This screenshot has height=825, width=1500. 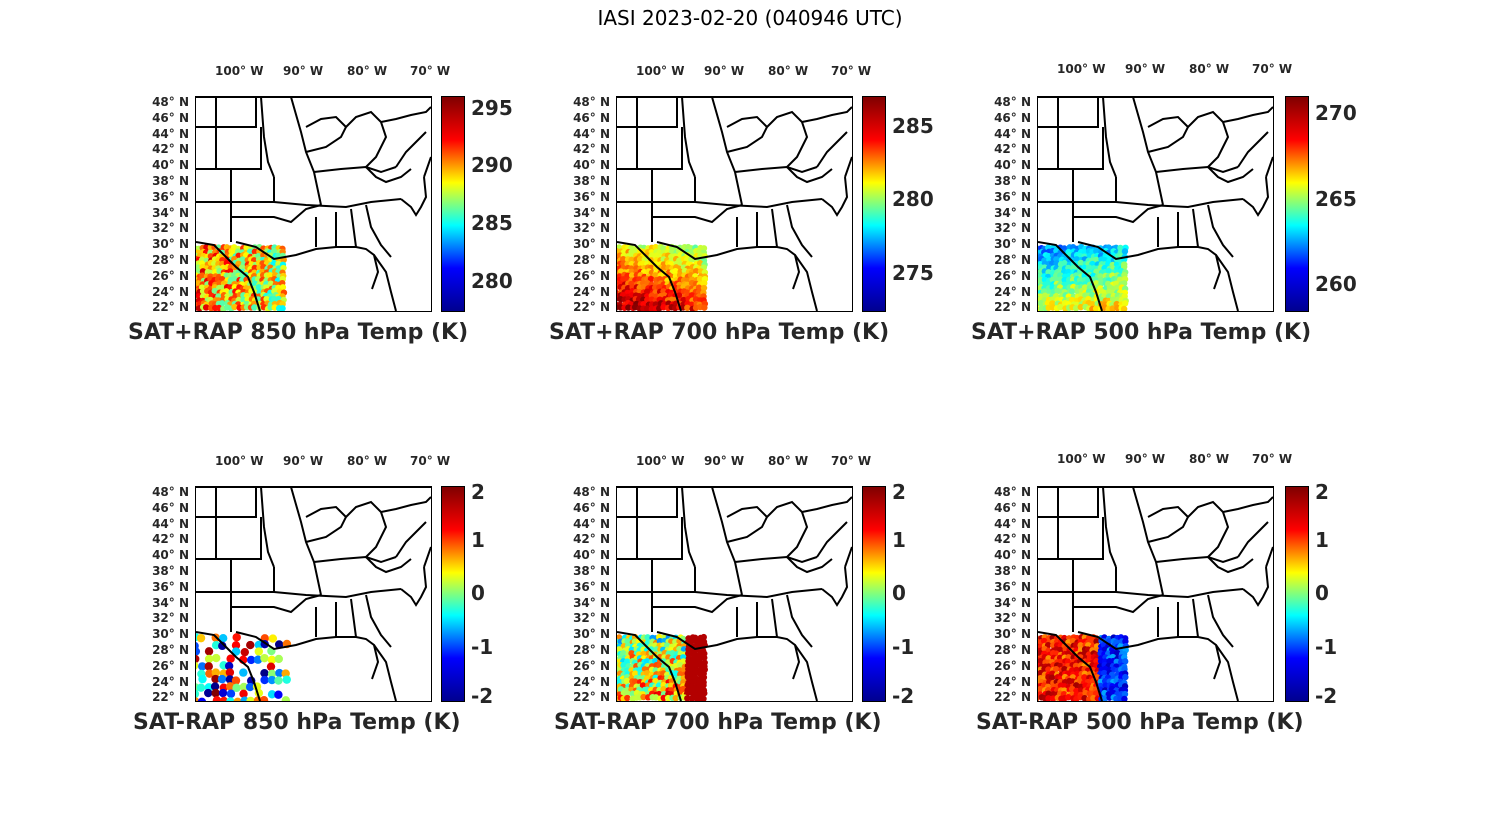 What do you see at coordinates (482, 646) in the screenshot?
I see `colorbar-tick-label: -1` at bounding box center [482, 646].